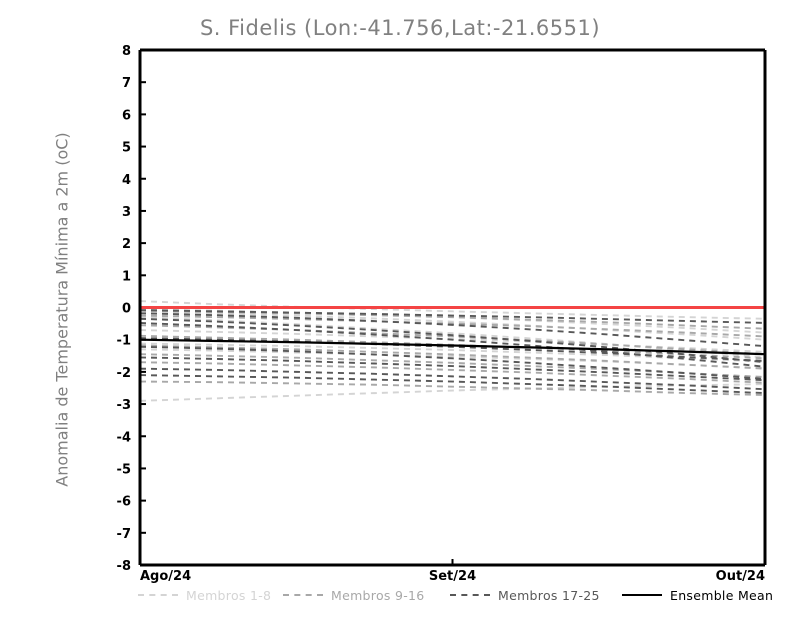  I want to click on x-tick-label: Set/24, so click(452, 576).